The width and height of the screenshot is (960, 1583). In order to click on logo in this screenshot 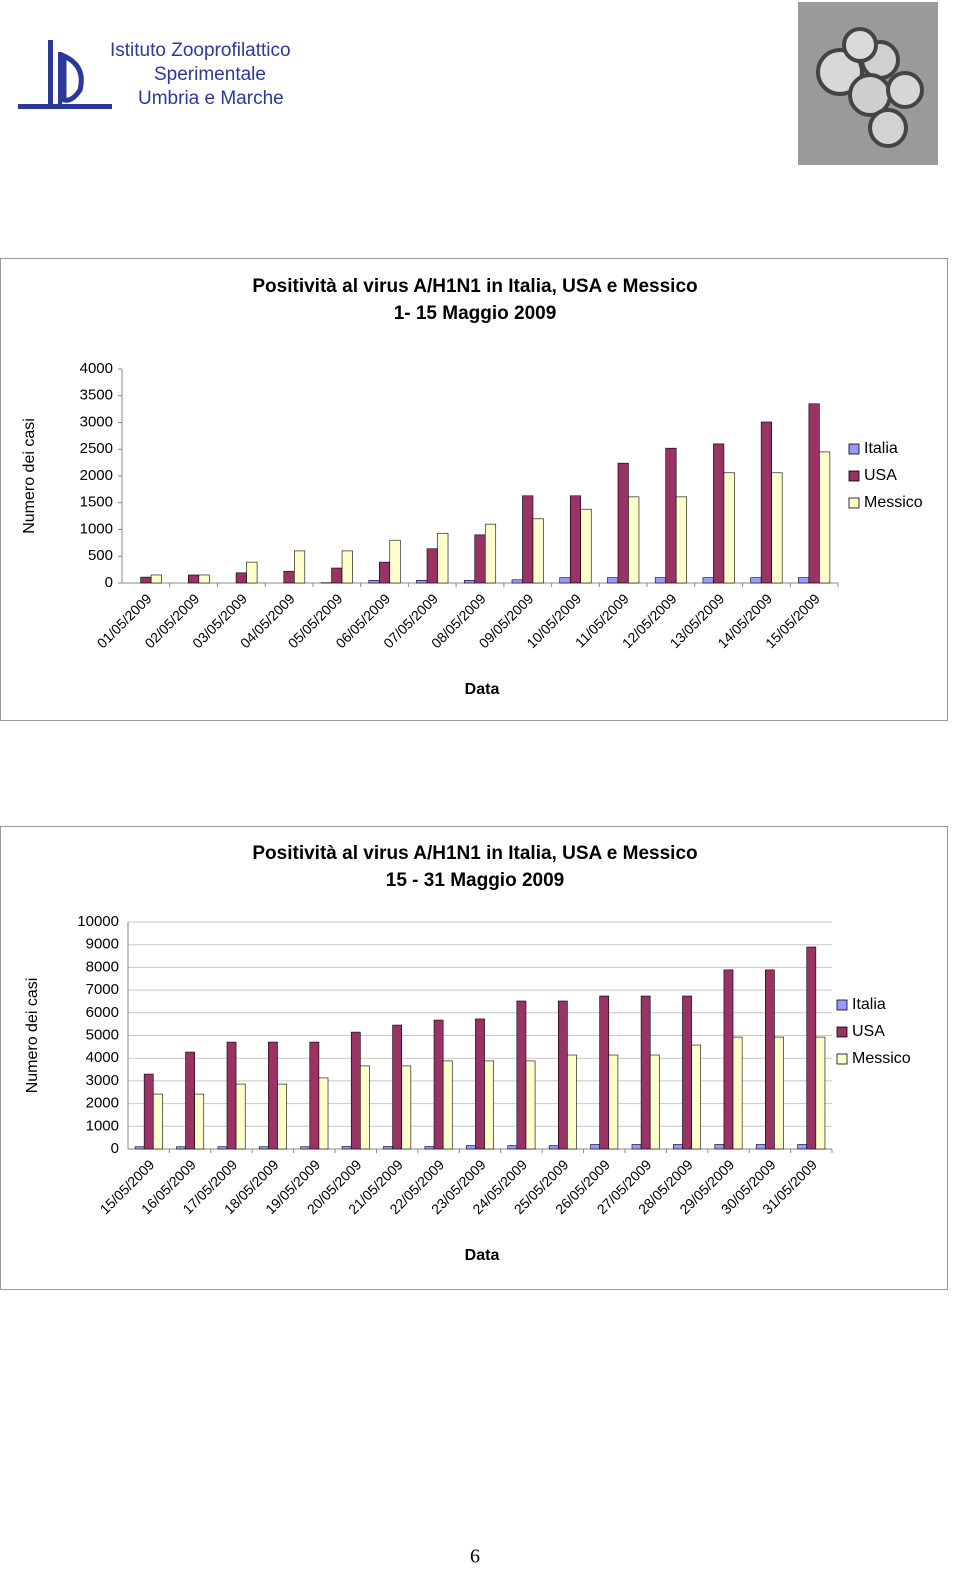, I will do `click(65, 74)`.